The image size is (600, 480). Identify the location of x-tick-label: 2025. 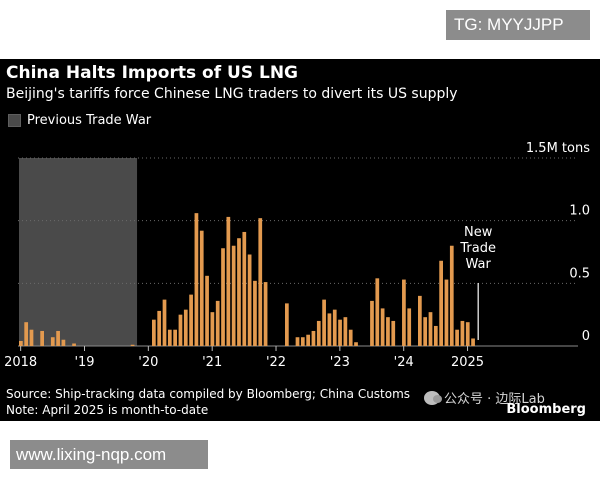
(467, 362).